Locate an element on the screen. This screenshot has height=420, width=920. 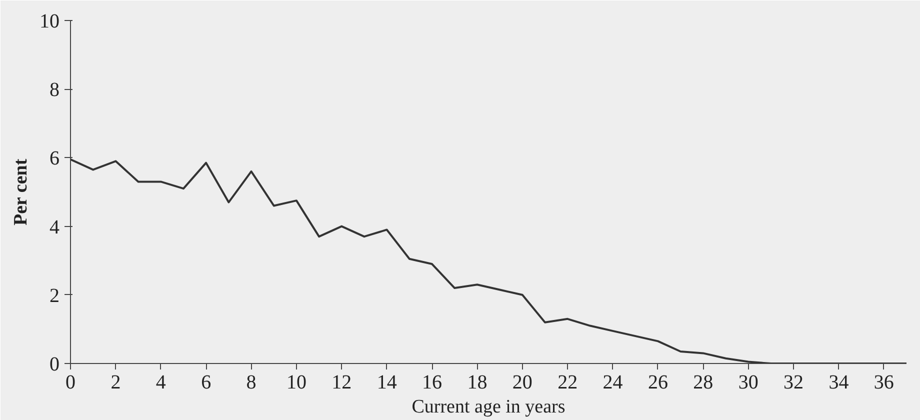
x-tick-label: 16 is located at coordinates (432, 383).